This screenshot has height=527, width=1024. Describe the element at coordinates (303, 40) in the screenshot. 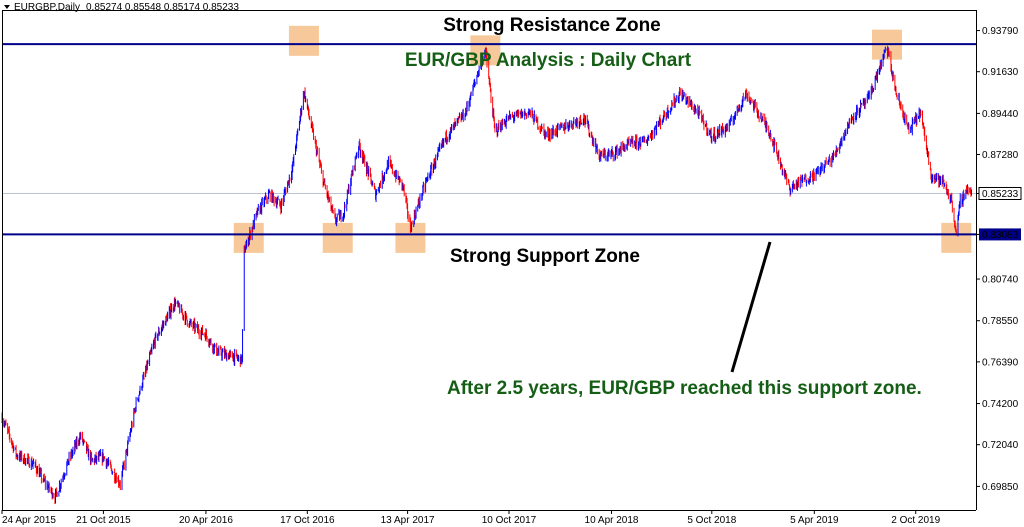

I see `resistance-highlight-box` at that location.